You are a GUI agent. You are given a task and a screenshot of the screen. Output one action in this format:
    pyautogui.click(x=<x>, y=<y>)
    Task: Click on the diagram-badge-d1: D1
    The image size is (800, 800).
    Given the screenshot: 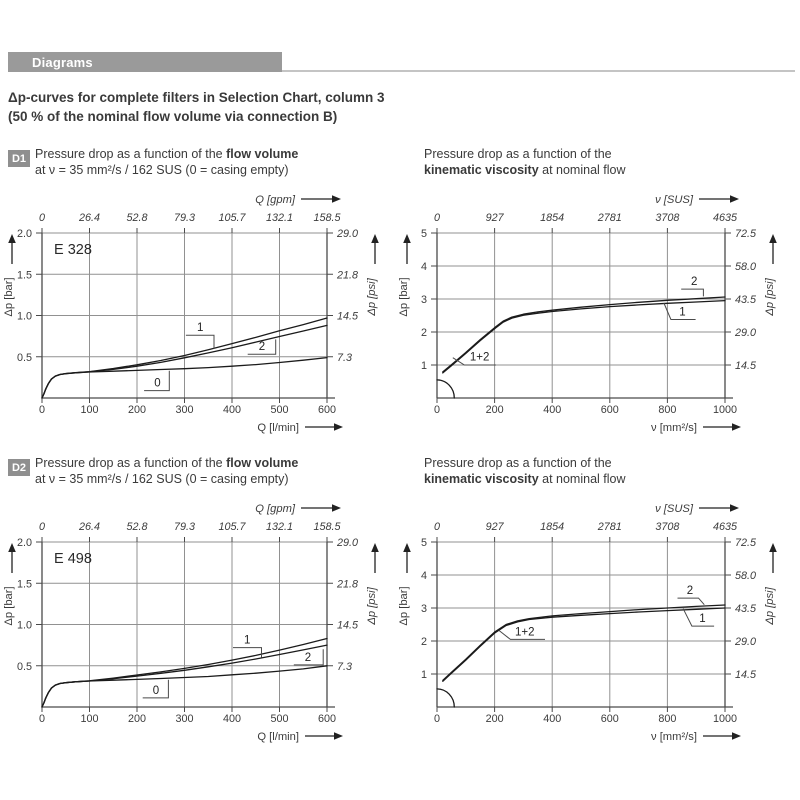 What is the action you would take?
    pyautogui.click(x=19, y=158)
    